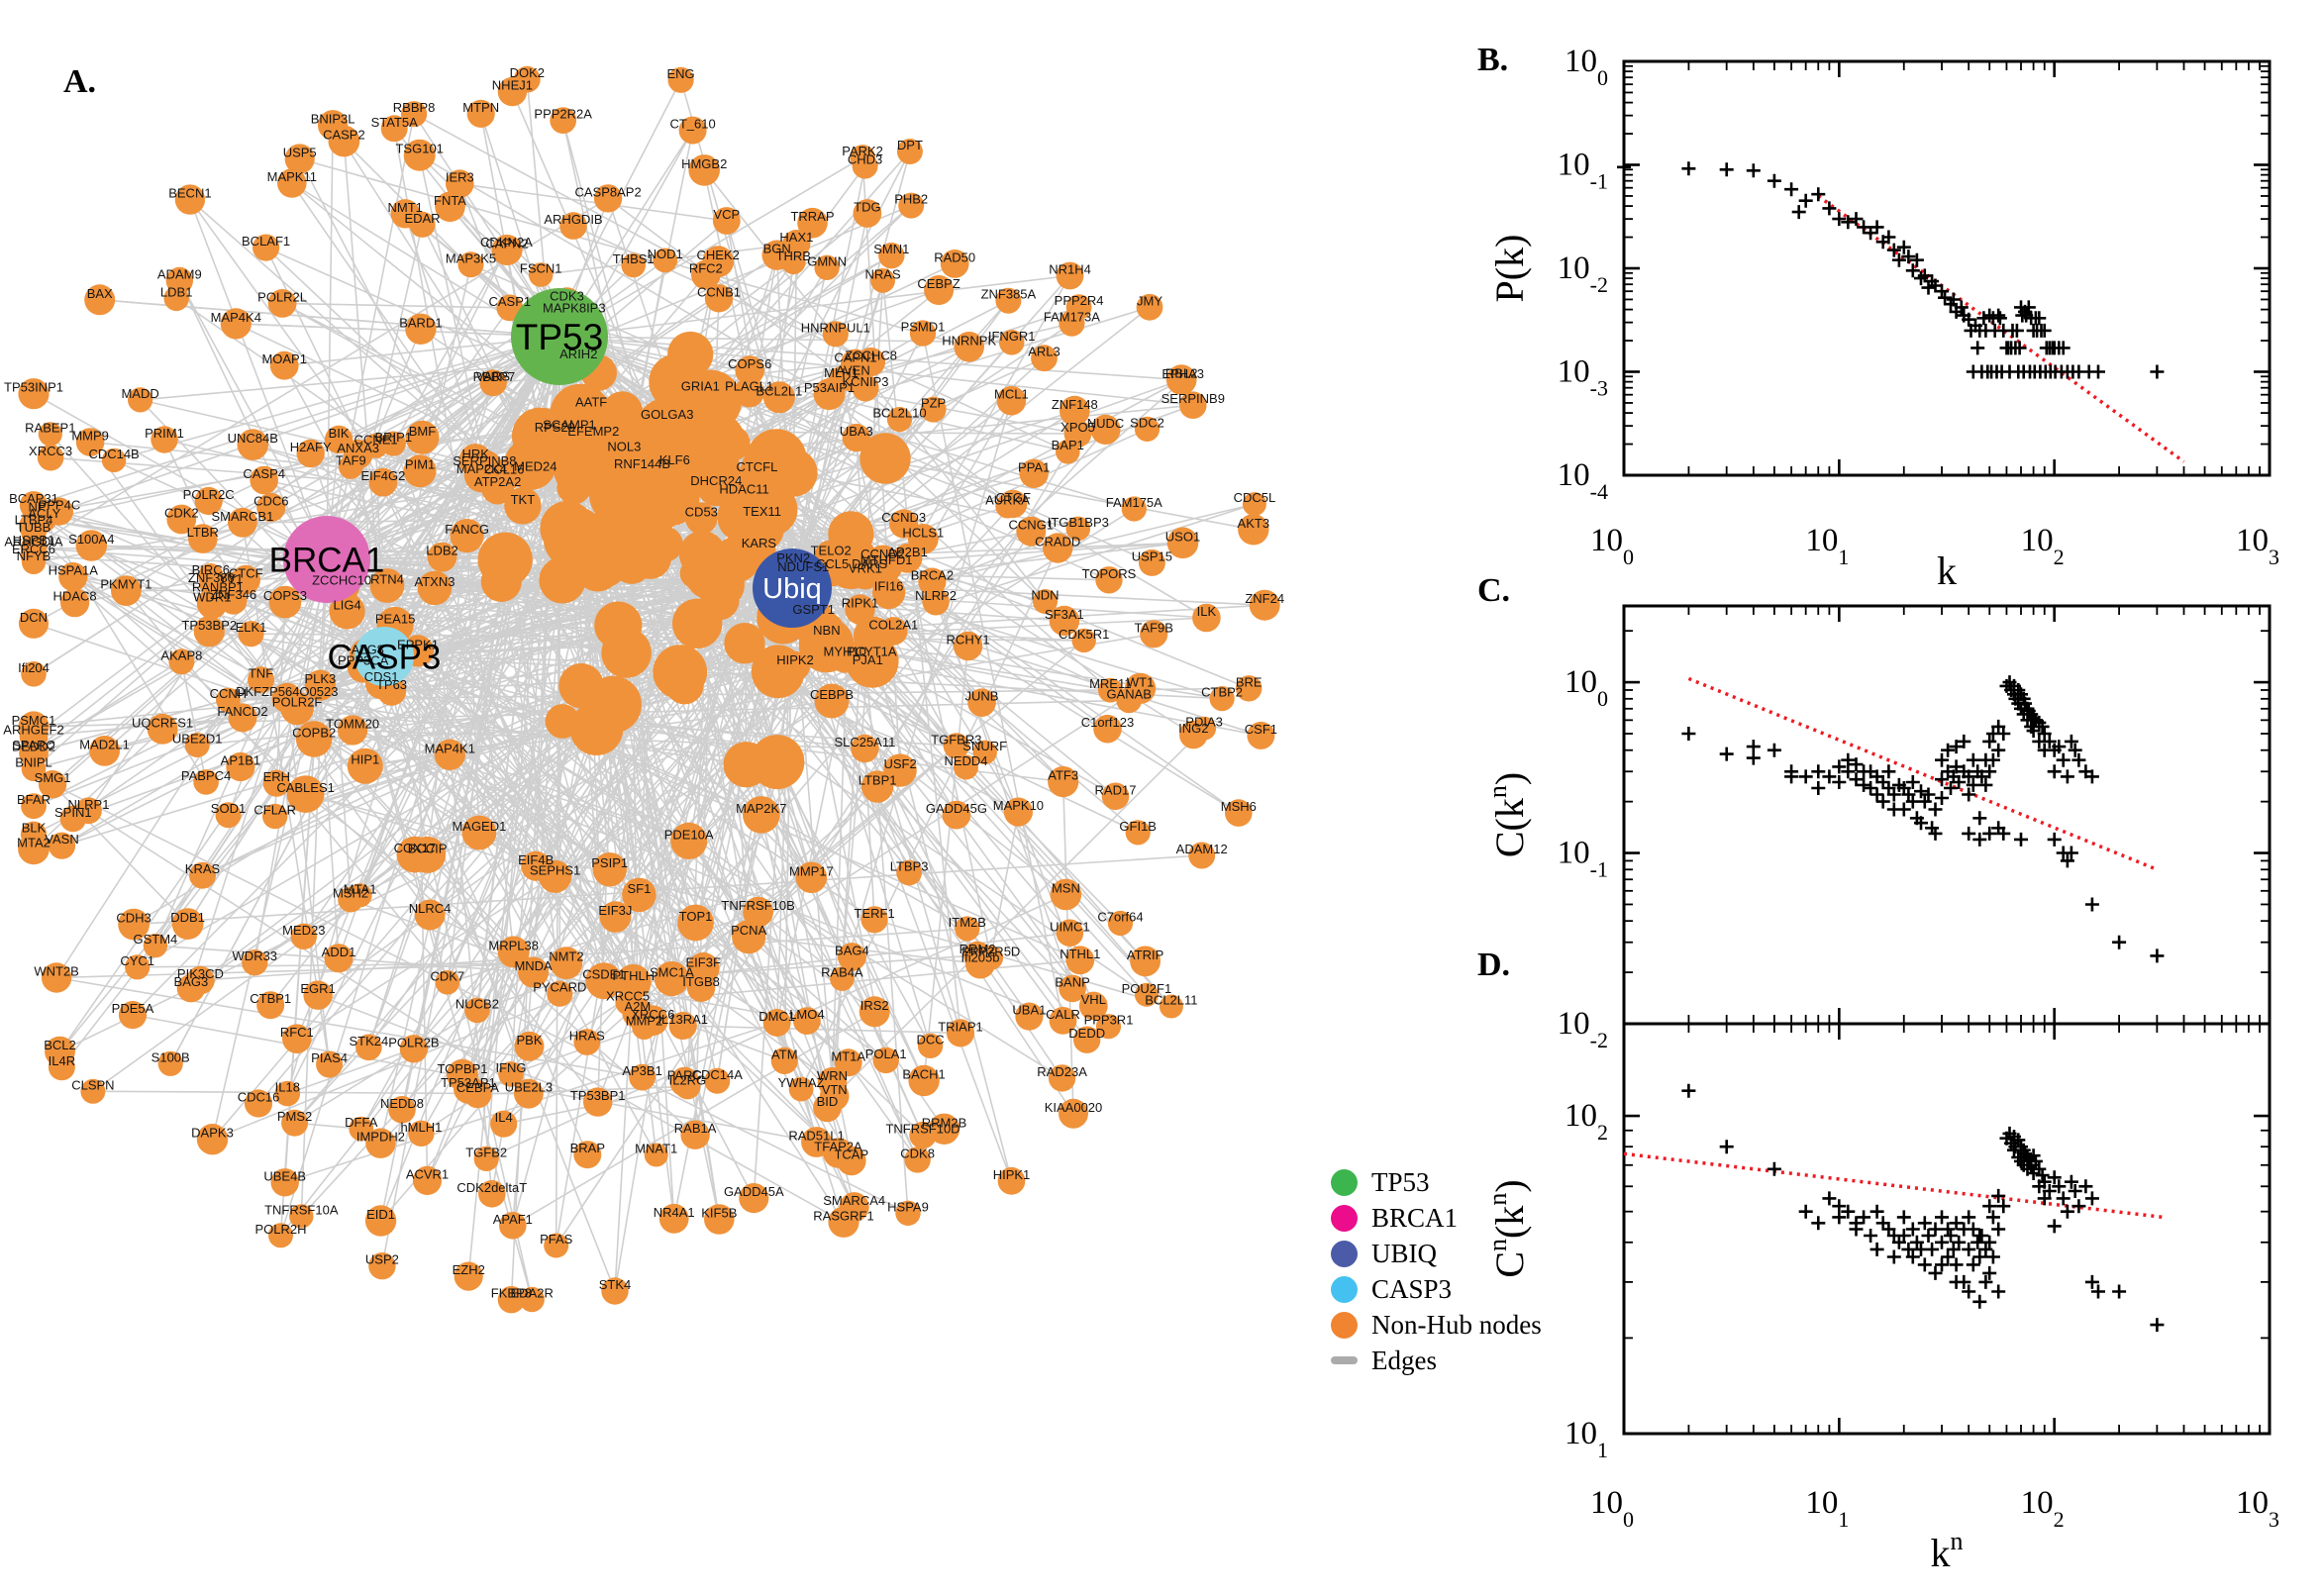  What do you see at coordinates (284, 358) in the screenshot?
I see `node-label: MOAP1` at bounding box center [284, 358].